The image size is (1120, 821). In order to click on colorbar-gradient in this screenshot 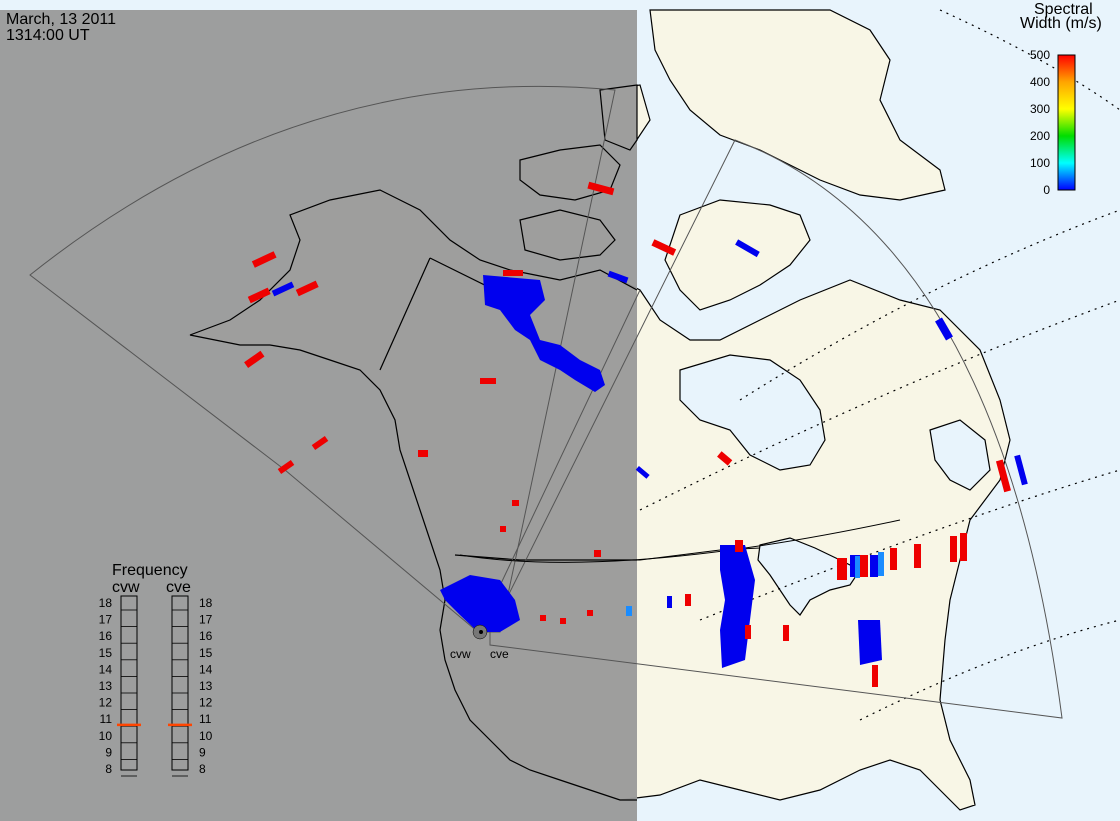, I will do `click(1066, 122)`.